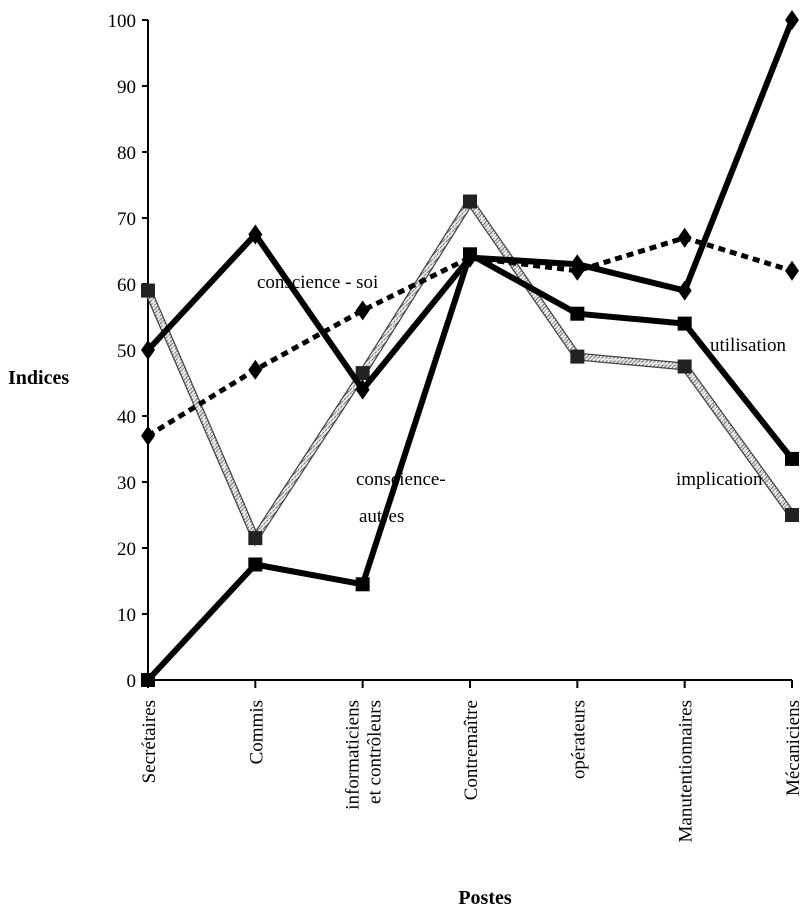 This screenshot has height=911, width=806. I want to click on y-tick-label: 80, so click(126, 153).